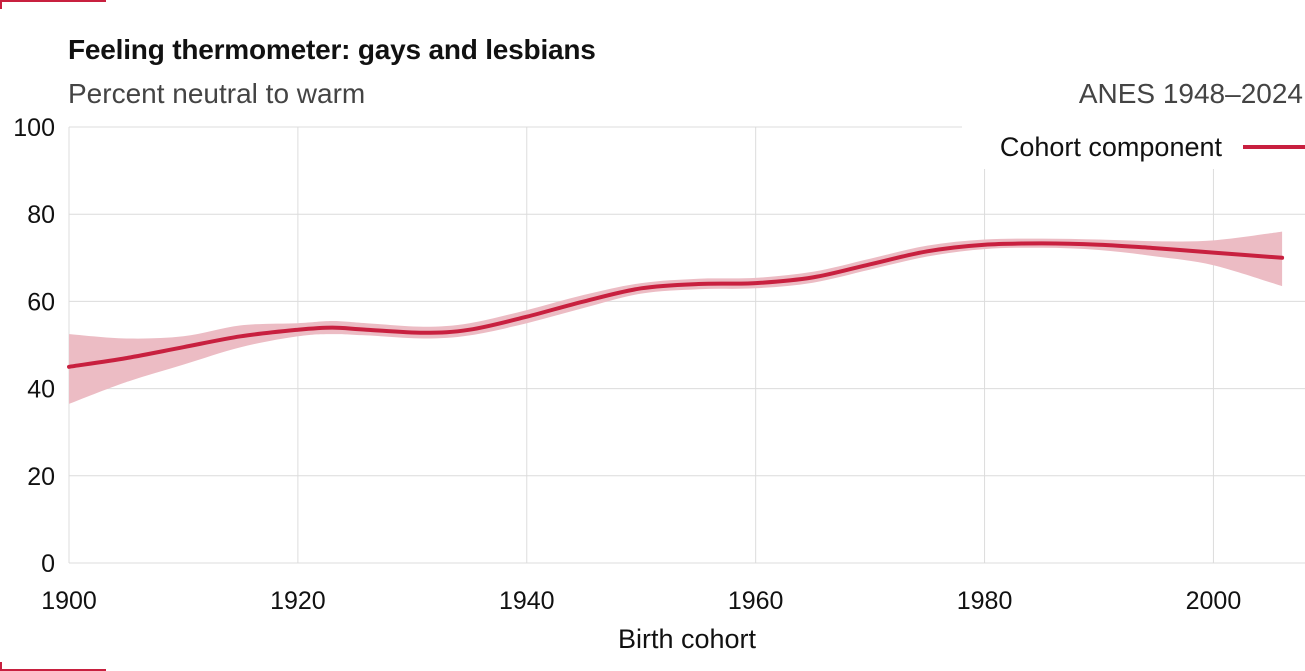 The width and height of the screenshot is (1305, 671). Describe the element at coordinates (332, 49) in the screenshot. I see `chart-title: Feeling thermometer: gays and lesbians` at that location.